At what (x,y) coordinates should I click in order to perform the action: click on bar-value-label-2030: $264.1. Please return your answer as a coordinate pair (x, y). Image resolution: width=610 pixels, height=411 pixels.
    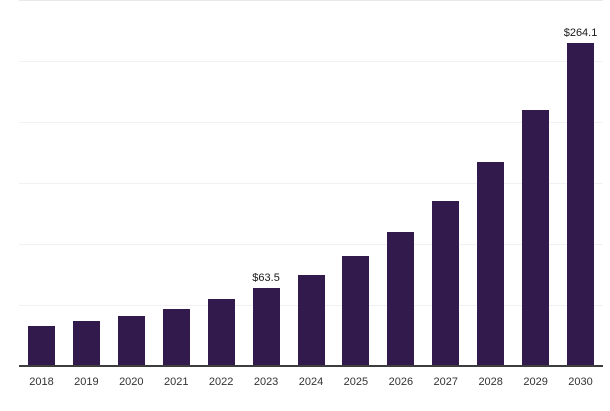
    Looking at the image, I should click on (580, 33).